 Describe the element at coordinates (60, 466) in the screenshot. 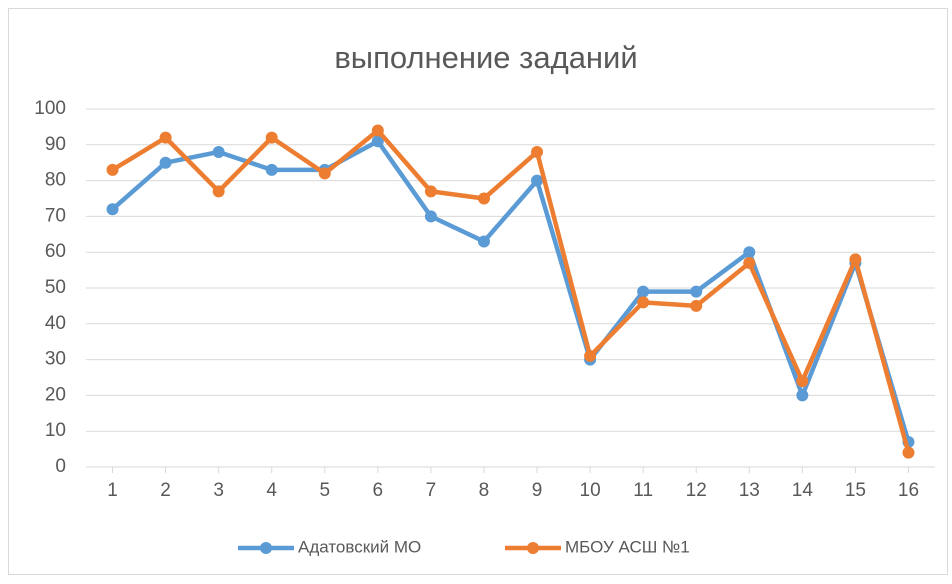

I see `y-tick-label: 0` at that location.